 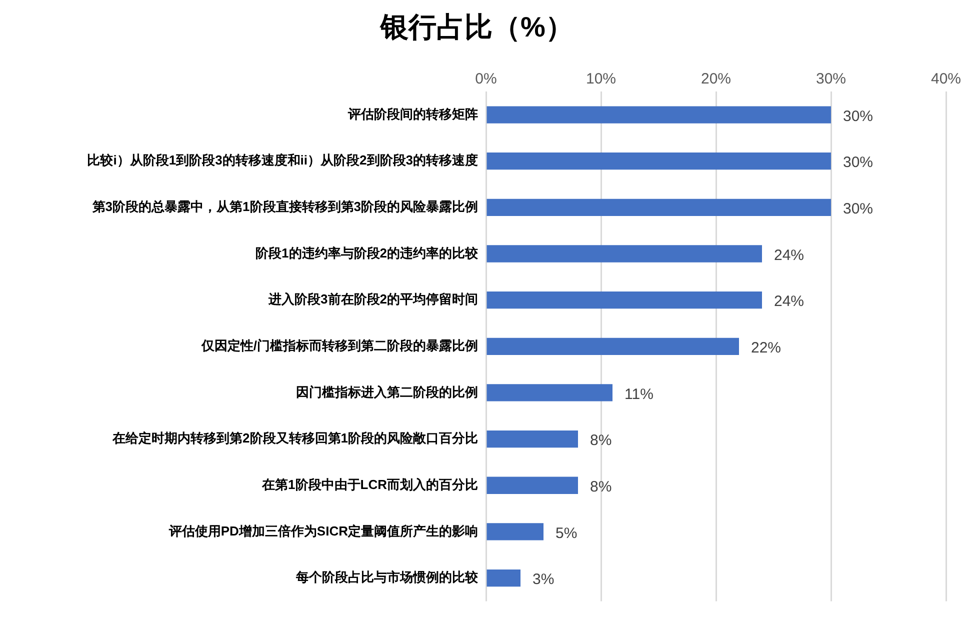 I want to click on data-label: 5%, so click(x=567, y=533).